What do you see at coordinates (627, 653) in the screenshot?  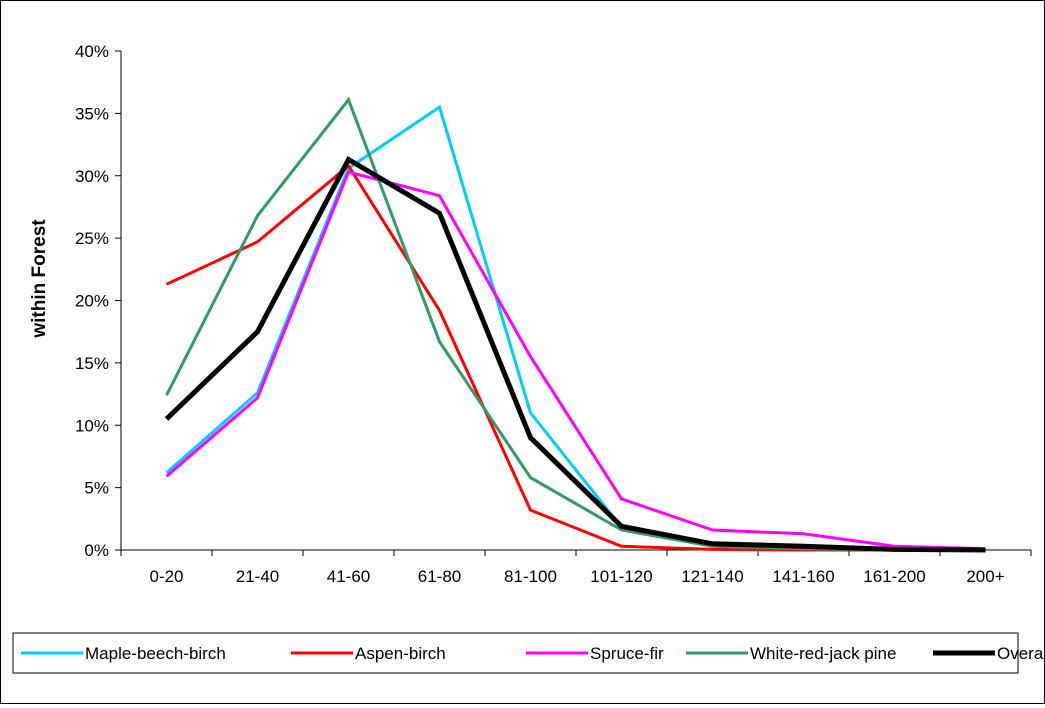 I see `legend-label-spruce-fir: Spruce-fir` at bounding box center [627, 653].